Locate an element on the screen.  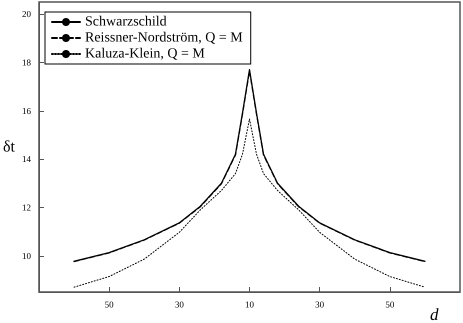
legend-label: Kaluza-Klein, Q = M is located at coordinates (145, 54).